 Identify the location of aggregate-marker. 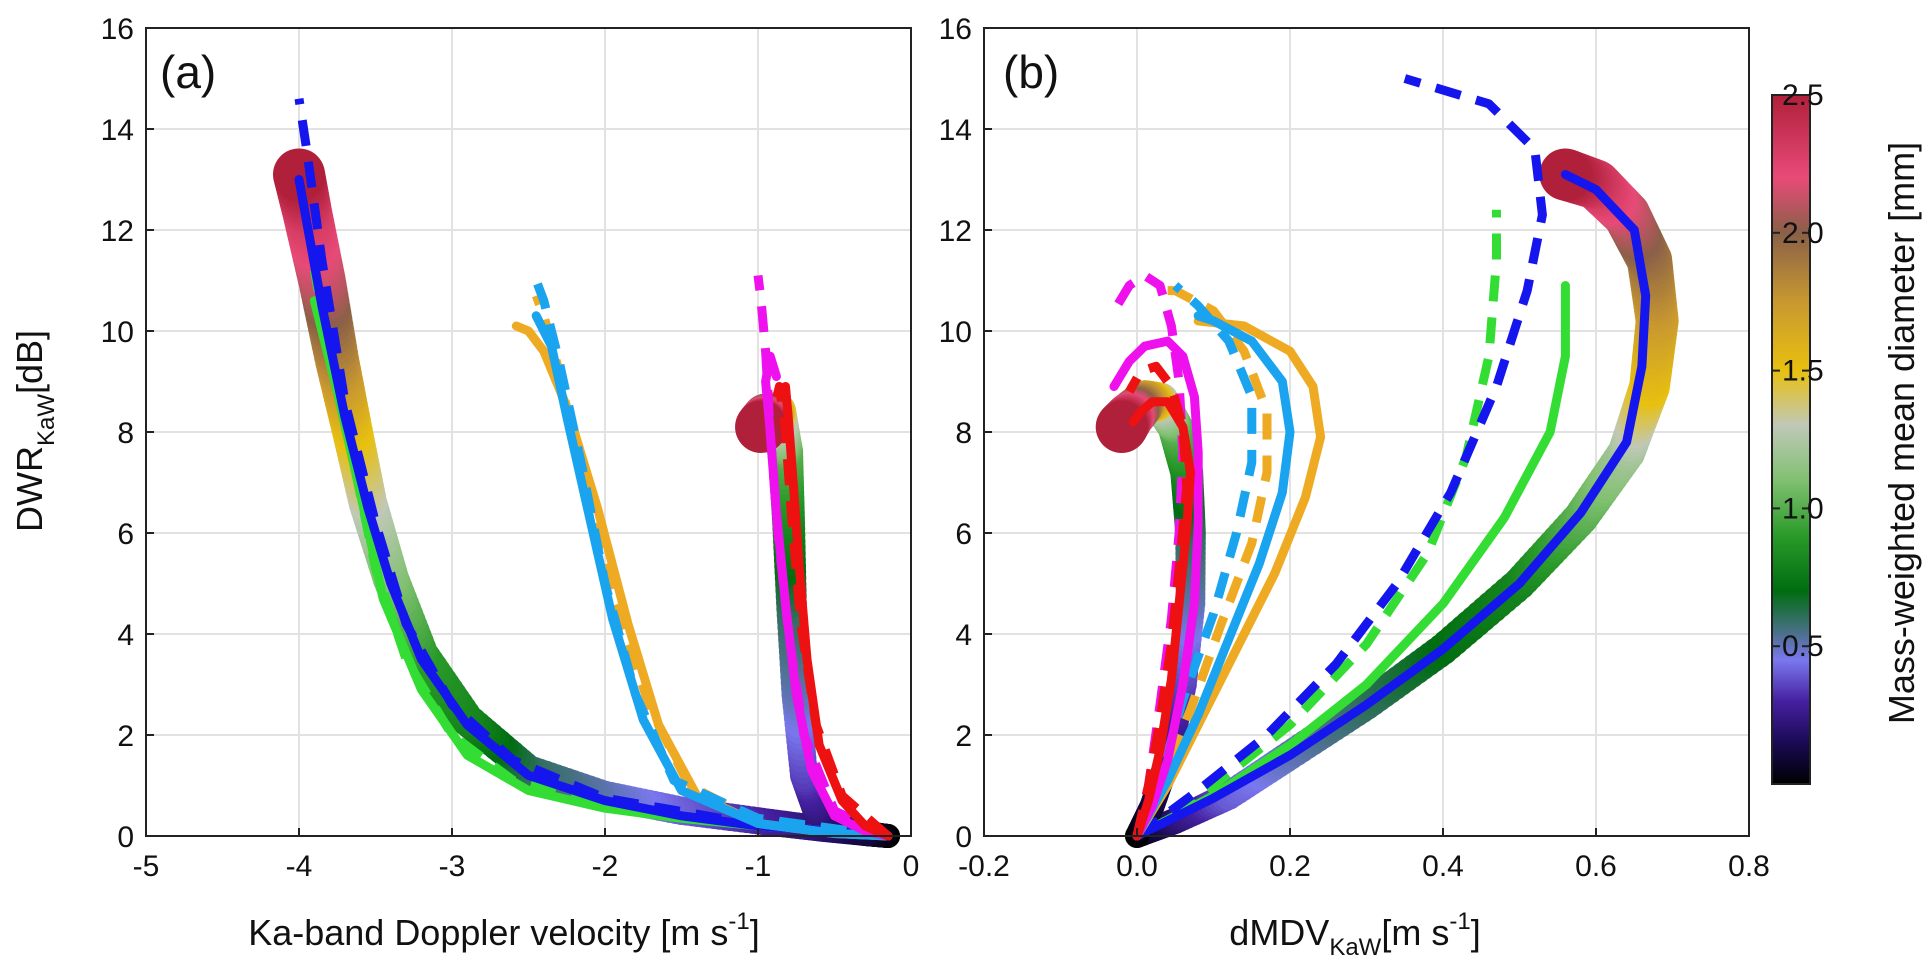
(761, 426).